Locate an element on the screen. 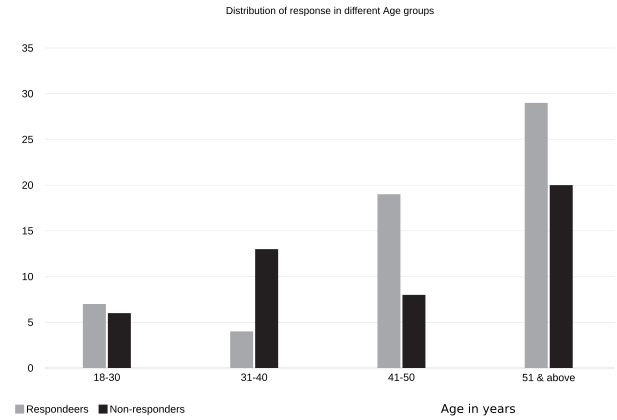  y-tick-label: 35 is located at coordinates (28, 48).